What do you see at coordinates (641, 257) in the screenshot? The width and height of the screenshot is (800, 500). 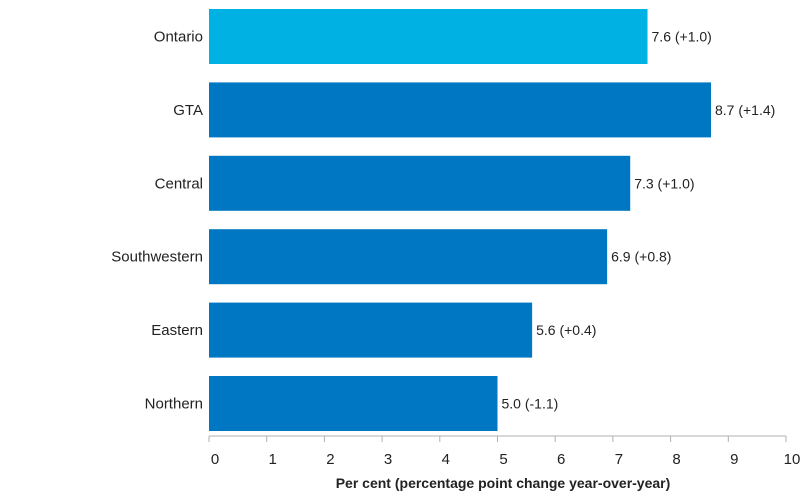 I see `value-label-southwestern: 6.9 (+0.8)` at bounding box center [641, 257].